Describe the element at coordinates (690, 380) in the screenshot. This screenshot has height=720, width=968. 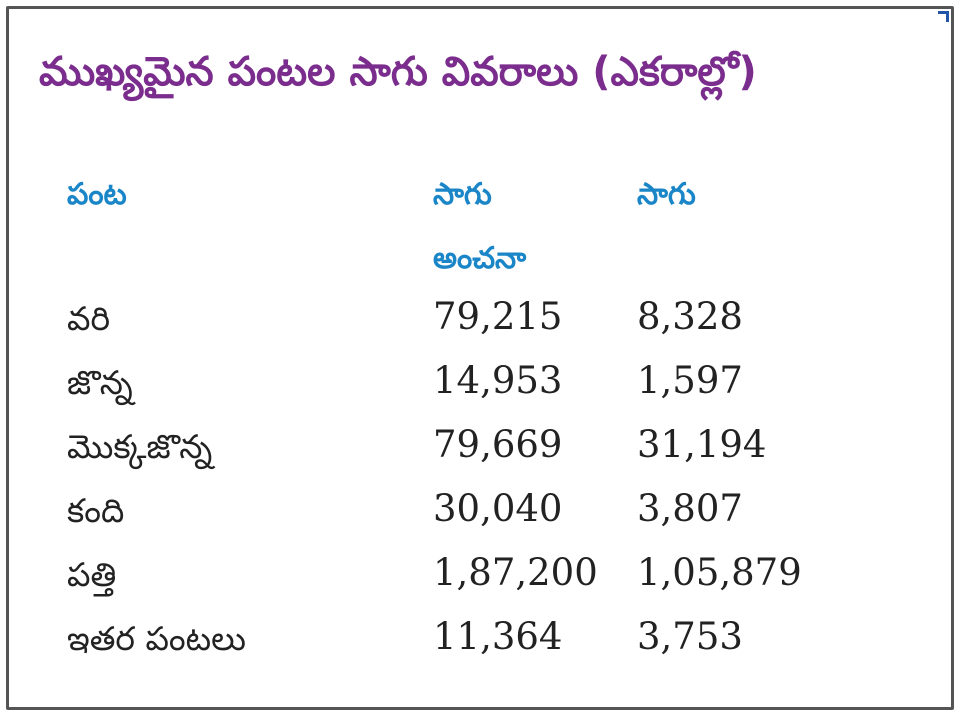
I see `actual-value: 1,597` at that location.